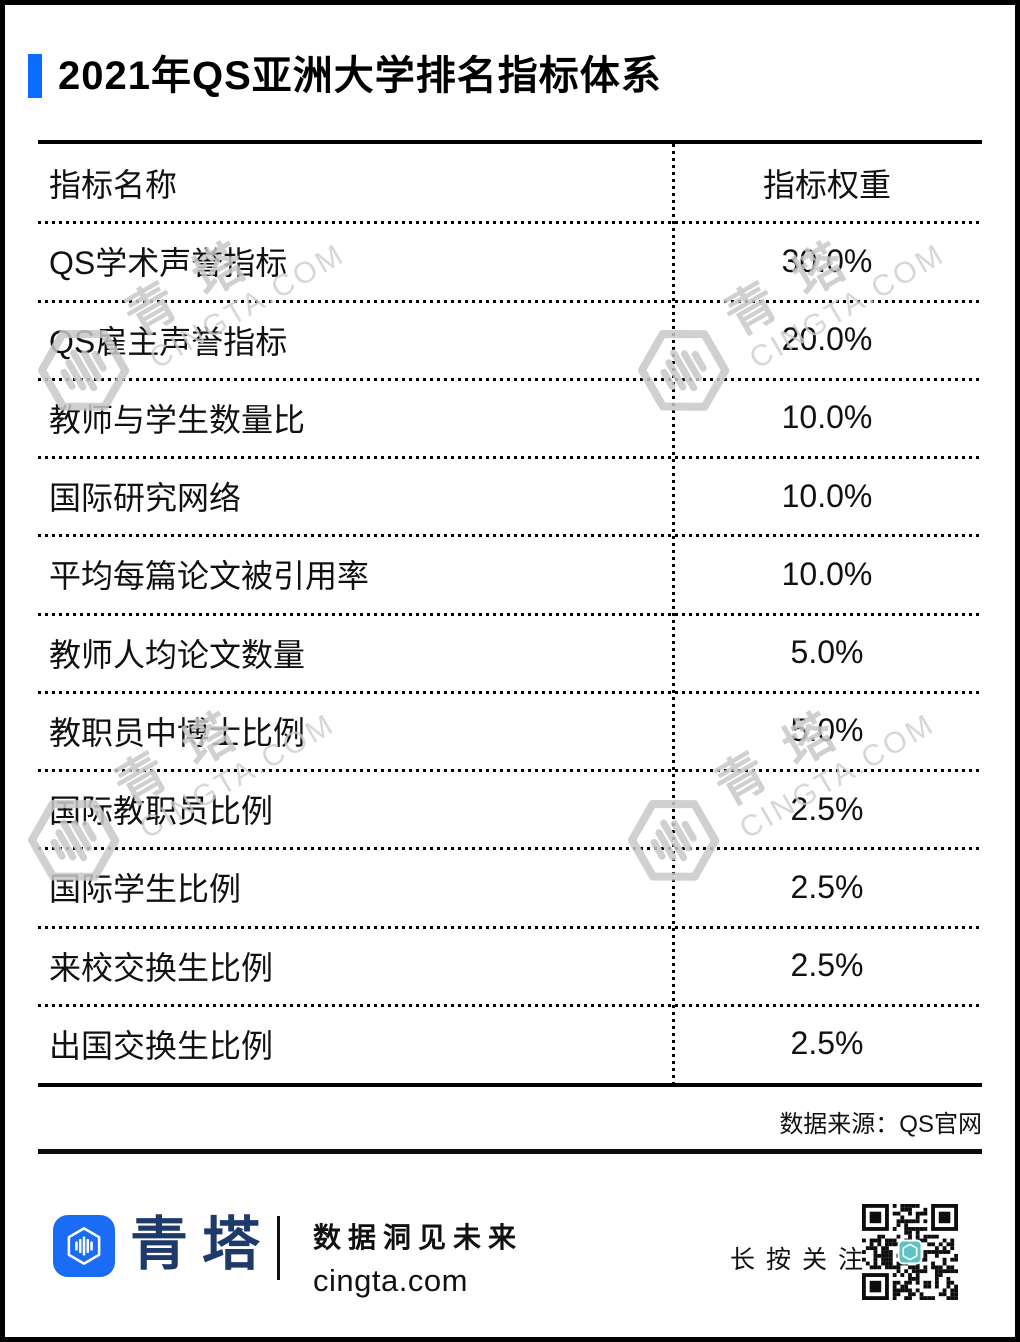  Describe the element at coordinates (418, 1257) in the screenshot. I see `footer-tagline-block: 数据洞见未来 cingta.com` at that location.